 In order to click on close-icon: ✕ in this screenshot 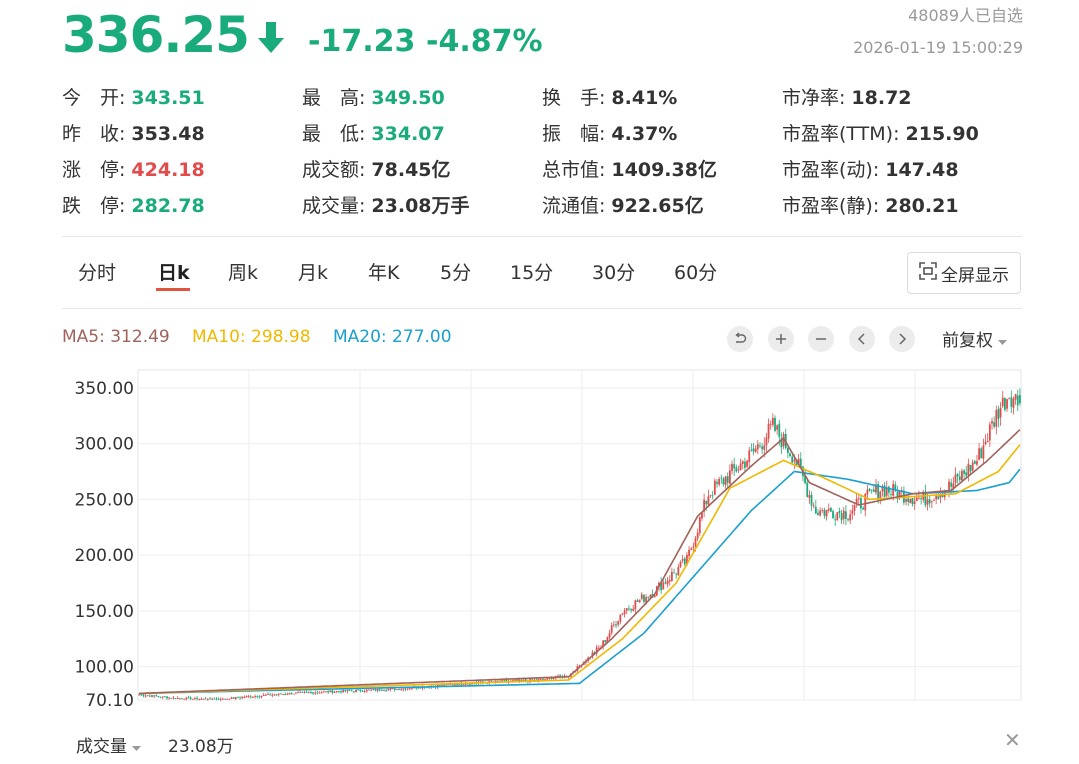, I will do `click(1012, 740)`.